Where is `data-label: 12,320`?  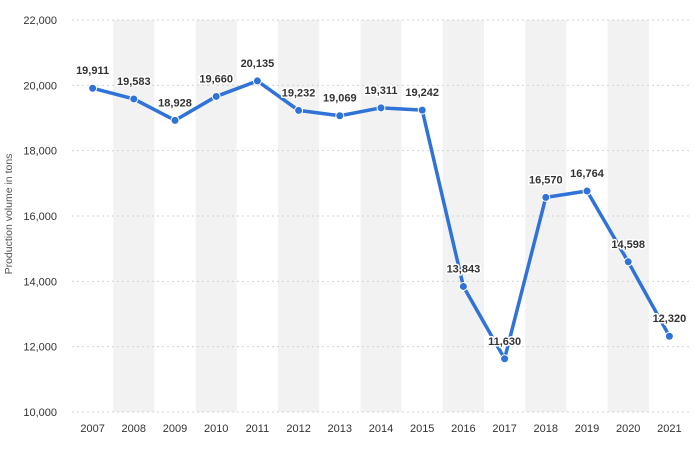
data-label: 12,320 is located at coordinates (670, 319).